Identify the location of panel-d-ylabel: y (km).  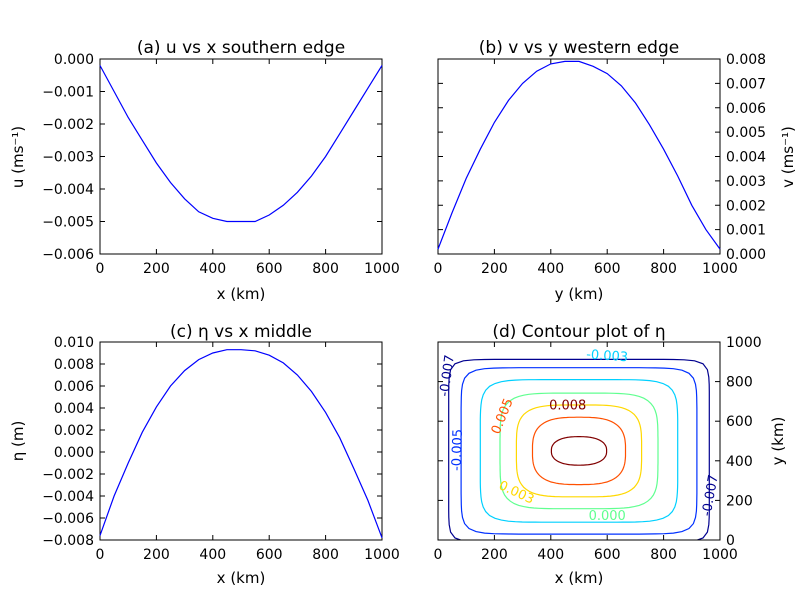
(778, 441).